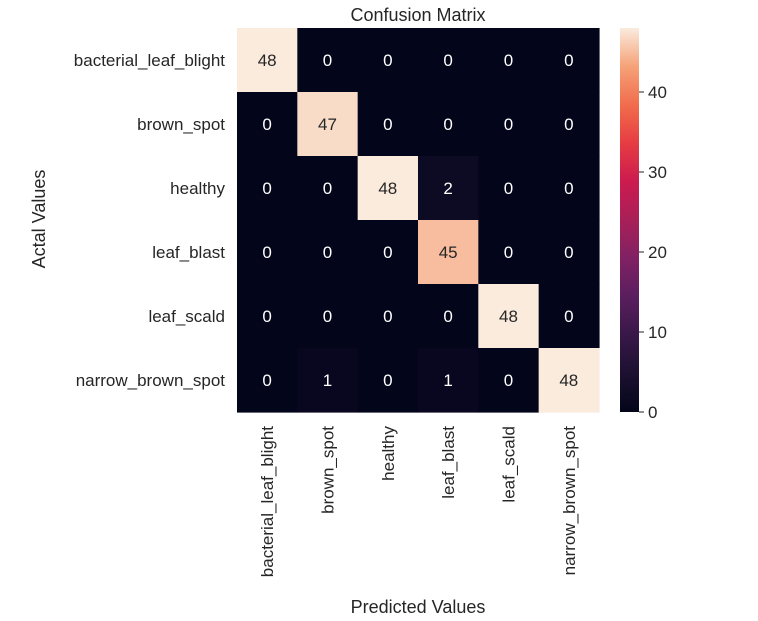  I want to click on cell-value-r4-c3: 0, so click(447, 316).